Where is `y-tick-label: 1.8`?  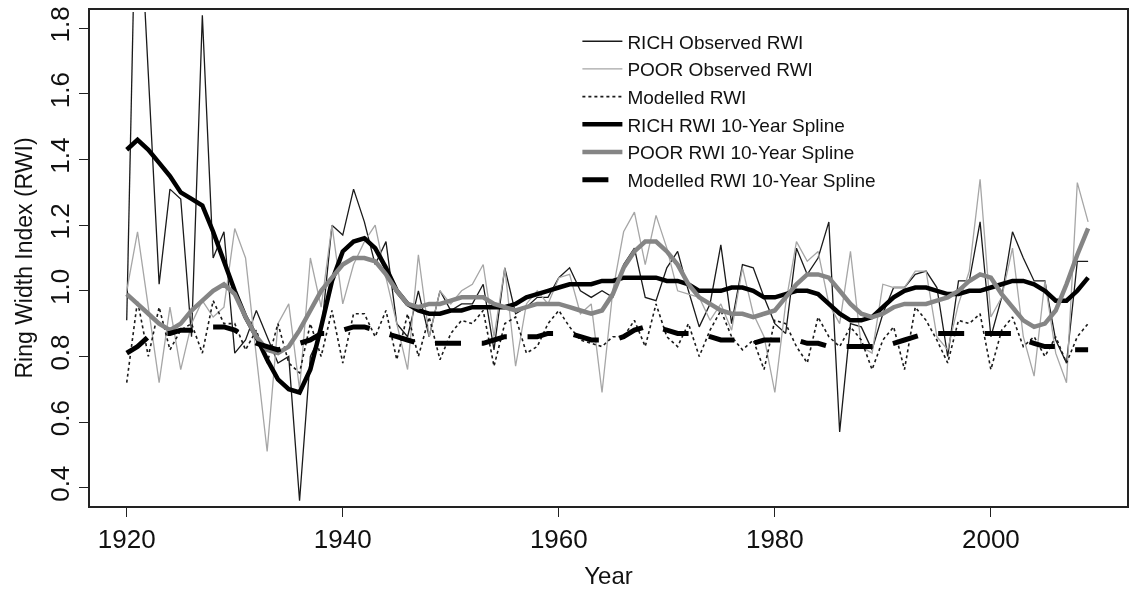
y-tick-label: 1.8 is located at coordinates (59, 24).